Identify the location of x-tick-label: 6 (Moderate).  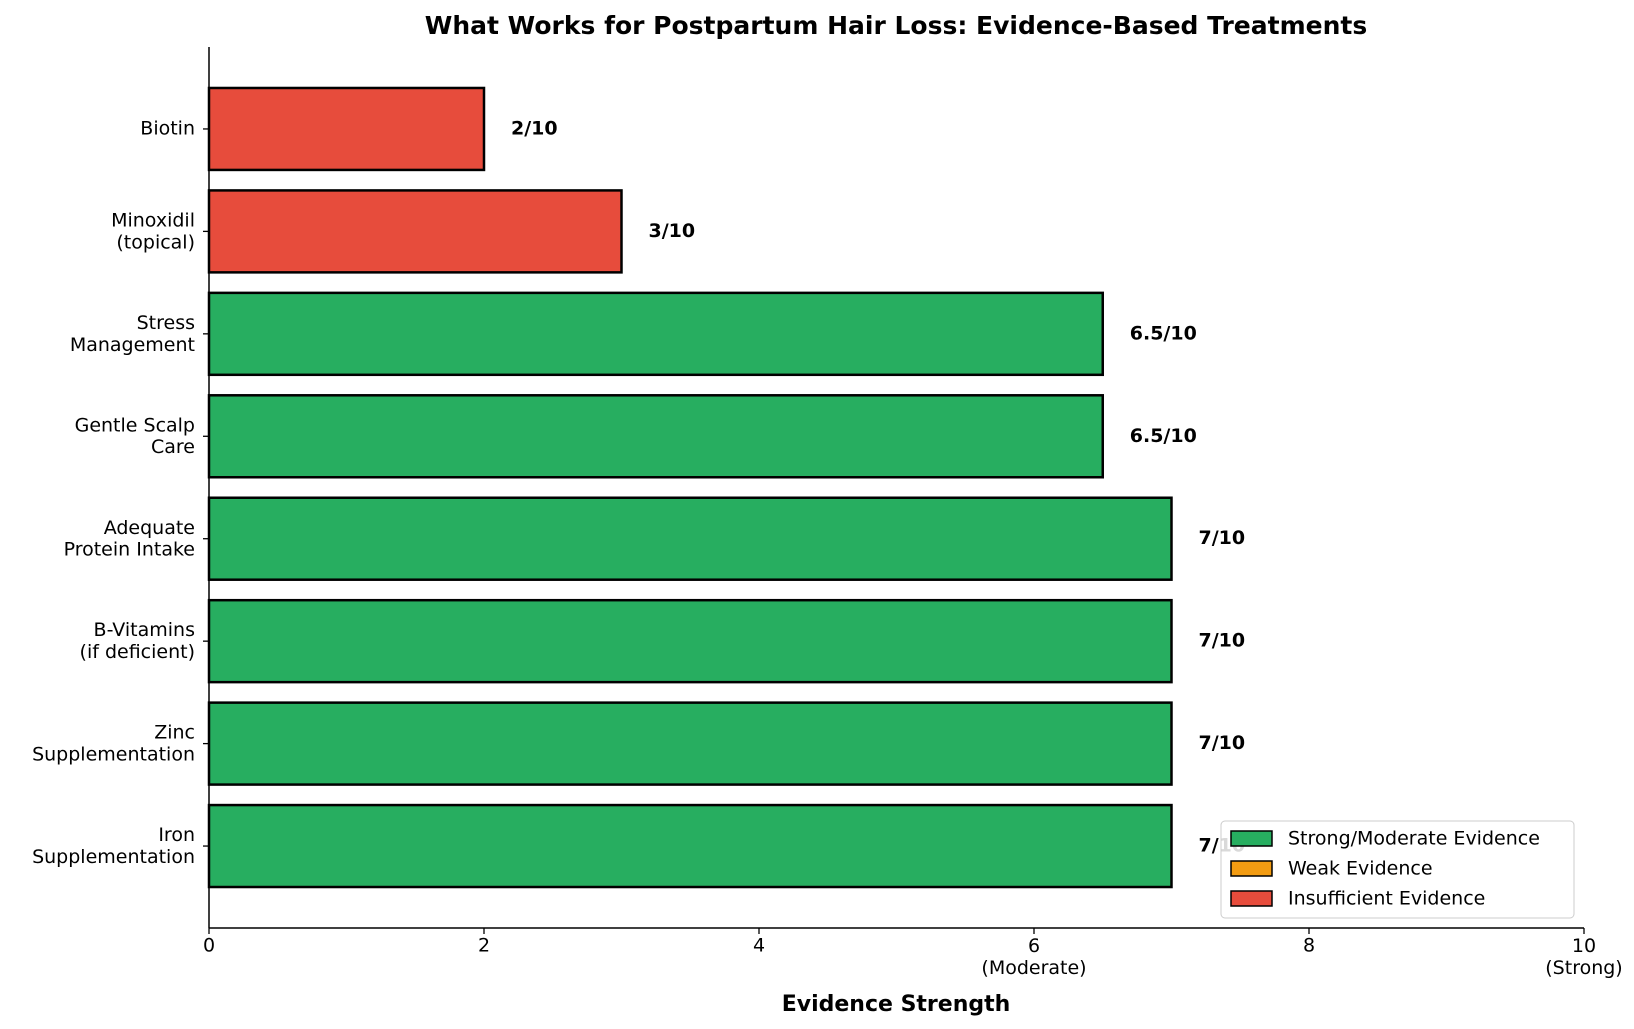
(1033, 957).